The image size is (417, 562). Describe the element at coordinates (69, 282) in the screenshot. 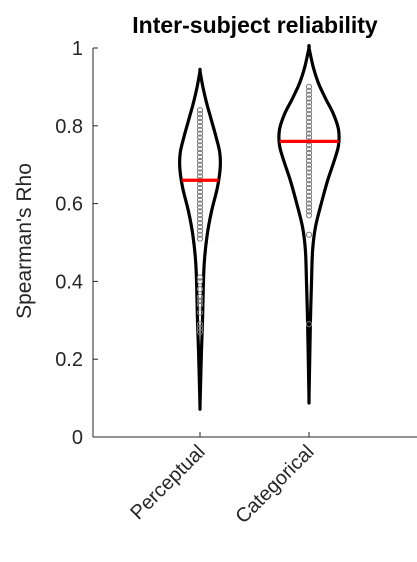

I see `y-tick-label: 0.4` at that location.